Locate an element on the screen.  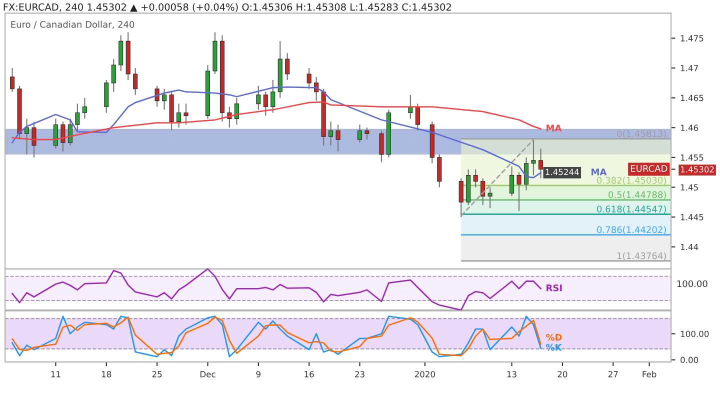
ref-line-label: 1(1.43764) is located at coordinates (642, 256).